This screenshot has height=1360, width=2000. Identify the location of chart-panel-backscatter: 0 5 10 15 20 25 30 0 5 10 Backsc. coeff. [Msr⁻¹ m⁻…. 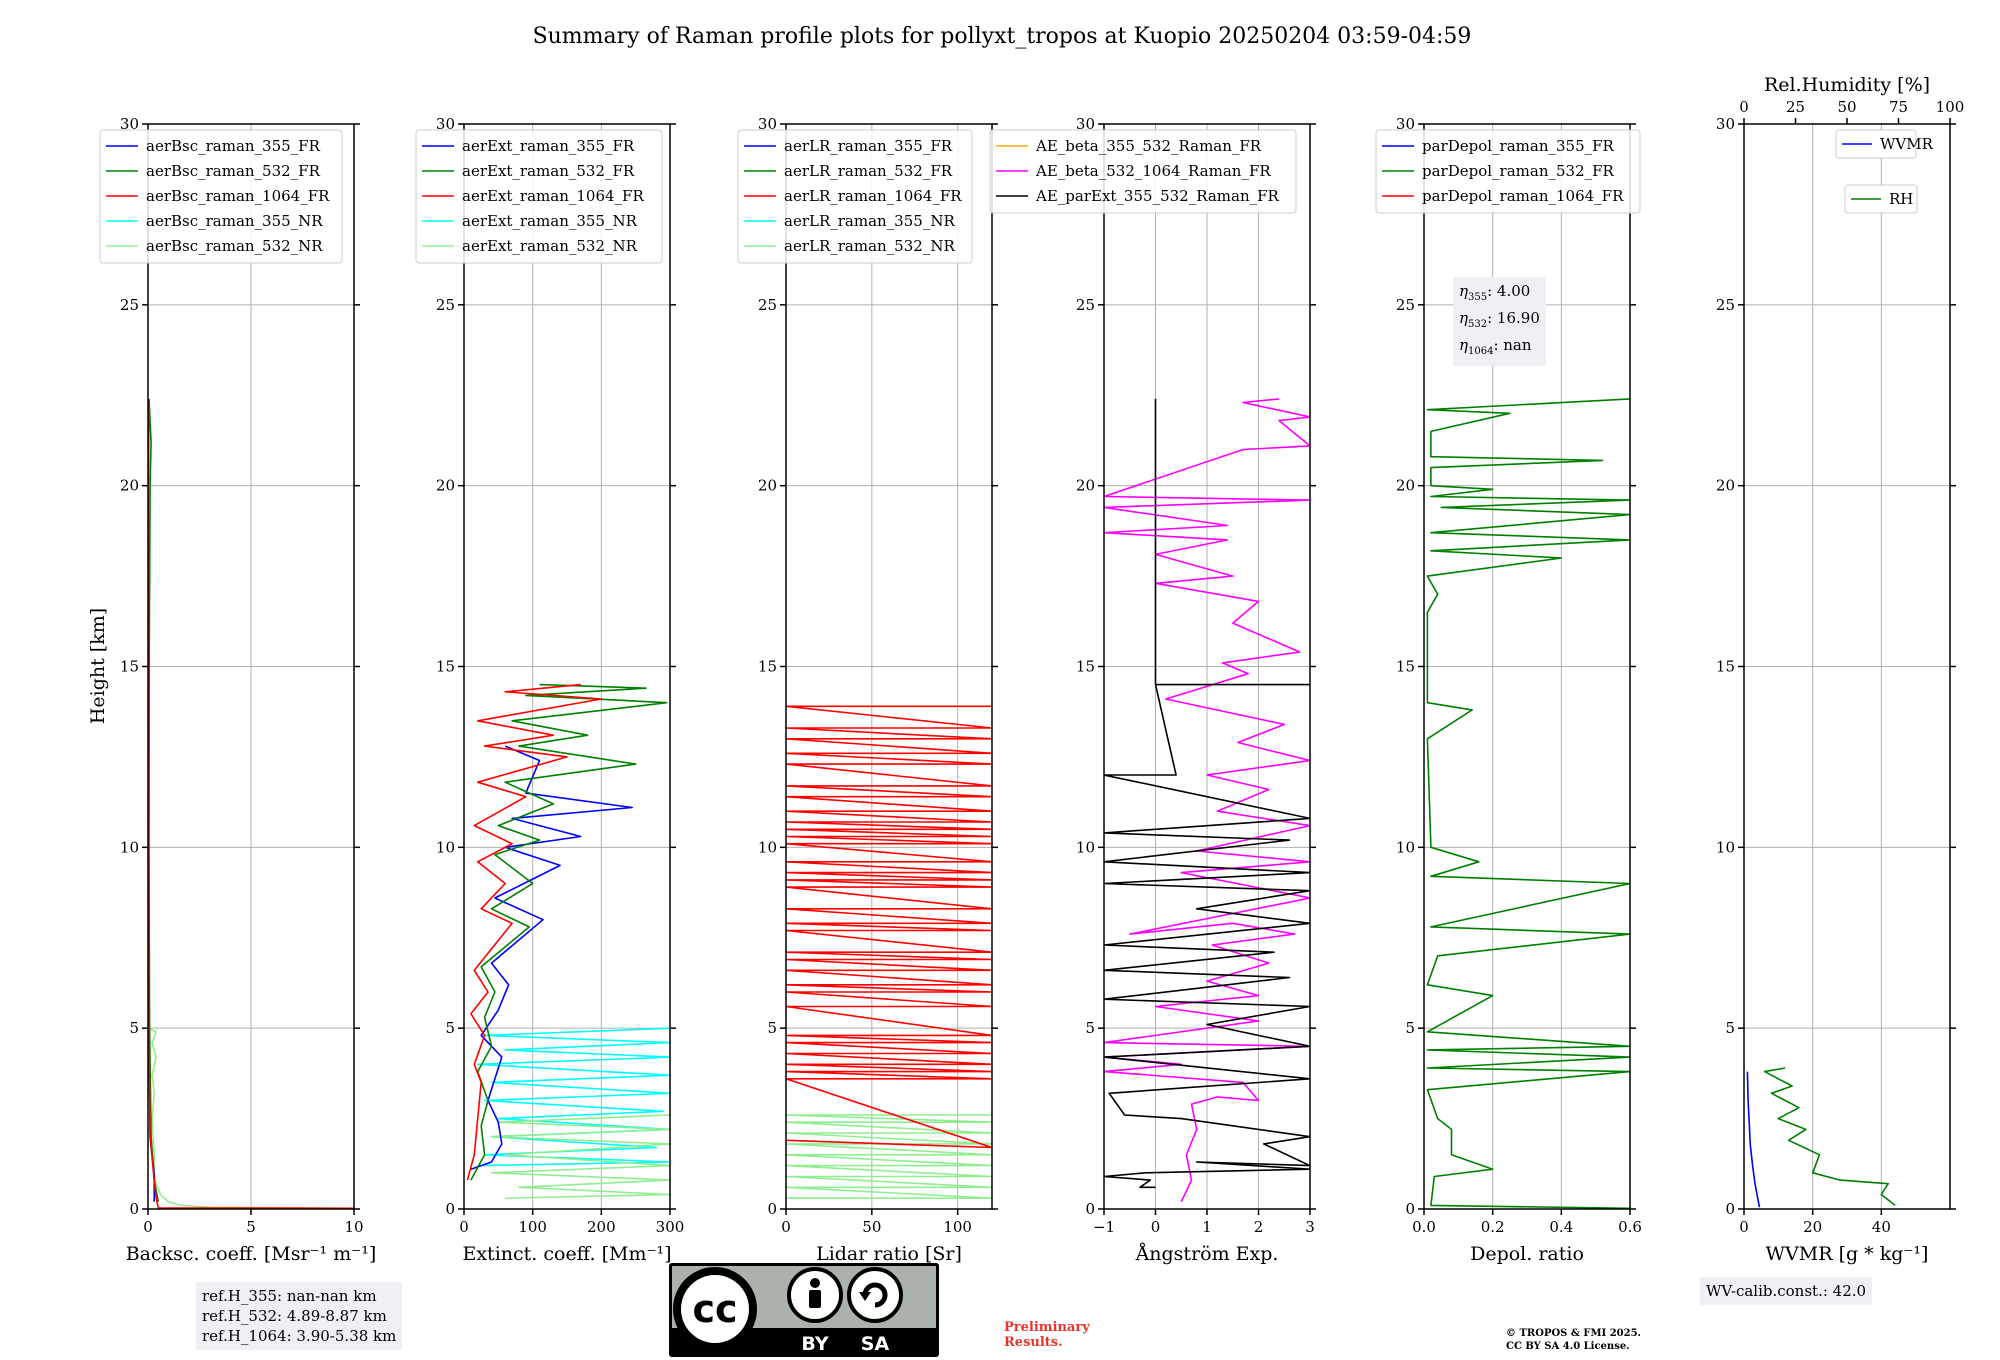
(237, 690).